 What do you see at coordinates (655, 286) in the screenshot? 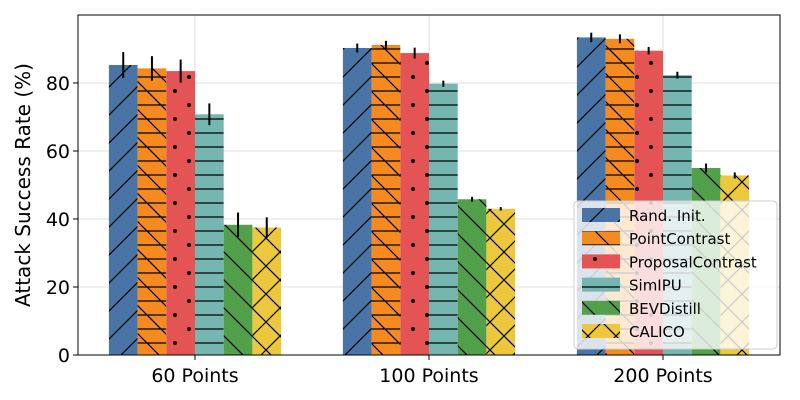
I see `legend-label-simipu: SimIPU` at bounding box center [655, 286].